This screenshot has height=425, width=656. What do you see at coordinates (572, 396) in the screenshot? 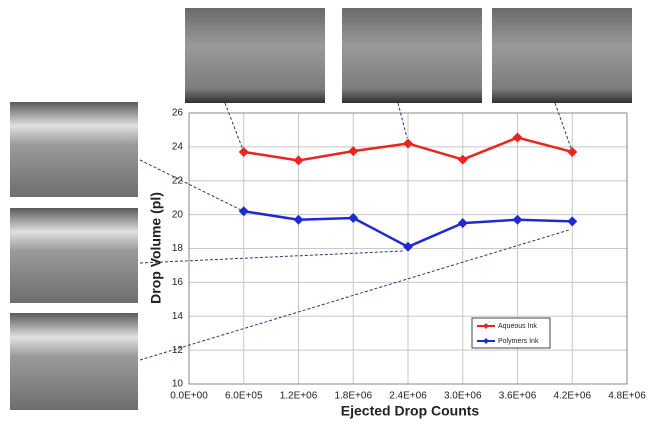
I see `x-tick-label: 4.2E+06` at bounding box center [572, 396].